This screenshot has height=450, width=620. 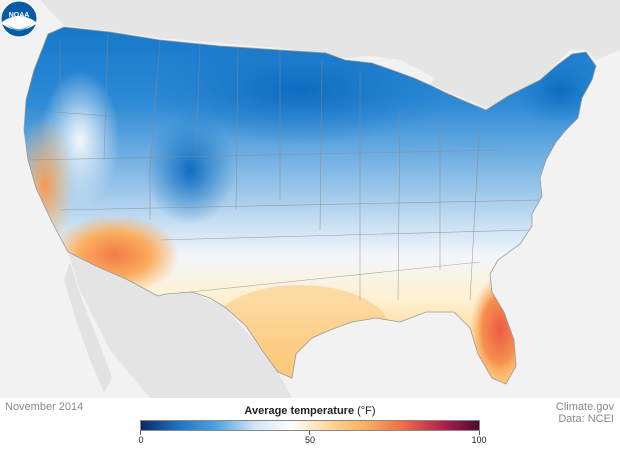 I want to click on legend-title: Average temperature (°F), so click(x=310, y=411).